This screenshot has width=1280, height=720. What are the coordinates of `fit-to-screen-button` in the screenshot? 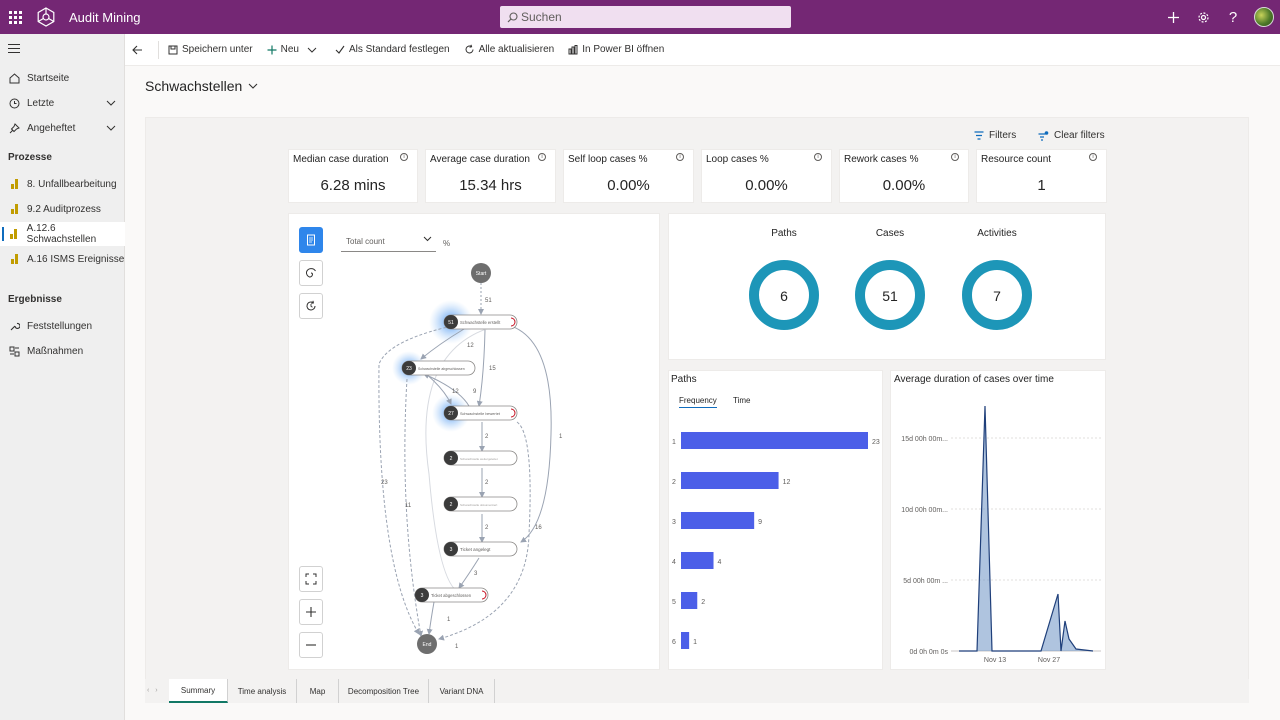 It's located at (311, 579).